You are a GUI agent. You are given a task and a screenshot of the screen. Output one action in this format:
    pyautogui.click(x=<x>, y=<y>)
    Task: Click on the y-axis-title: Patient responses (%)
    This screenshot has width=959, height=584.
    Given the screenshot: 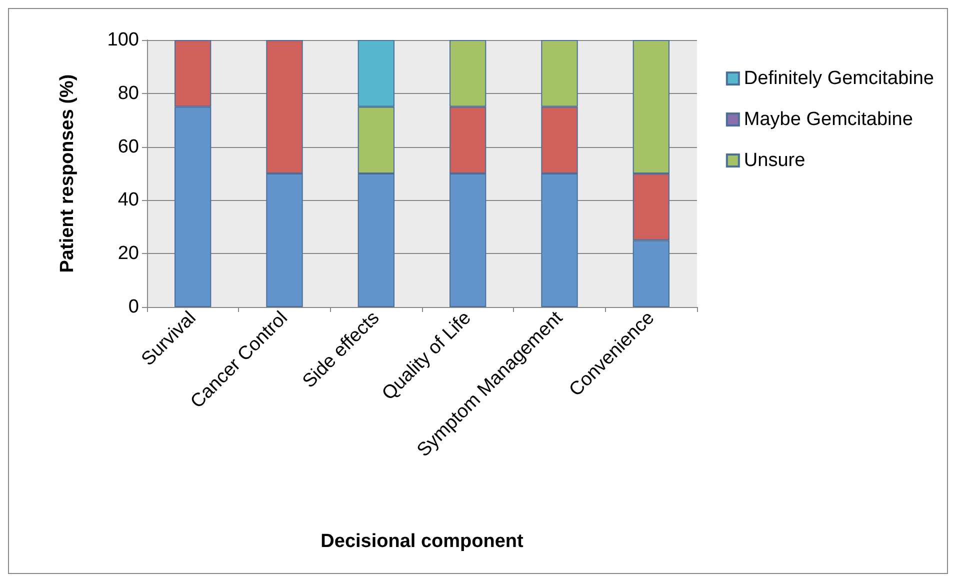 What is the action you would take?
    pyautogui.click(x=67, y=173)
    